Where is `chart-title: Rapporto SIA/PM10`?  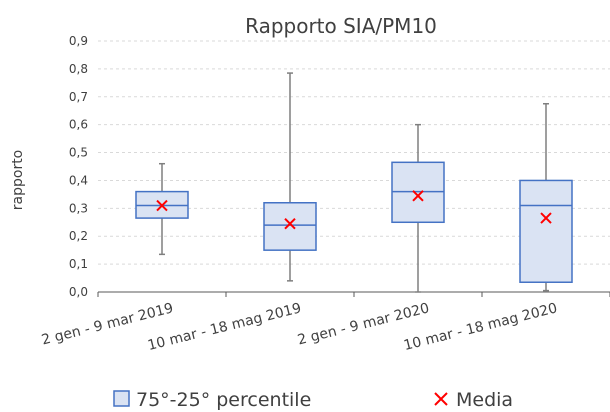 chart-title: Rapporto SIA/PM10 is located at coordinates (341, 26).